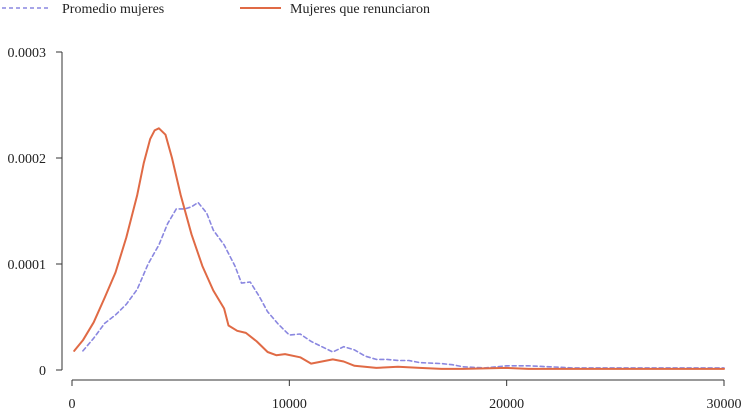 The width and height of the screenshot is (745, 414). What do you see at coordinates (216, 9) in the screenshot?
I see `legend: Promedio mujeres Mujeres que renunciaron` at bounding box center [216, 9].